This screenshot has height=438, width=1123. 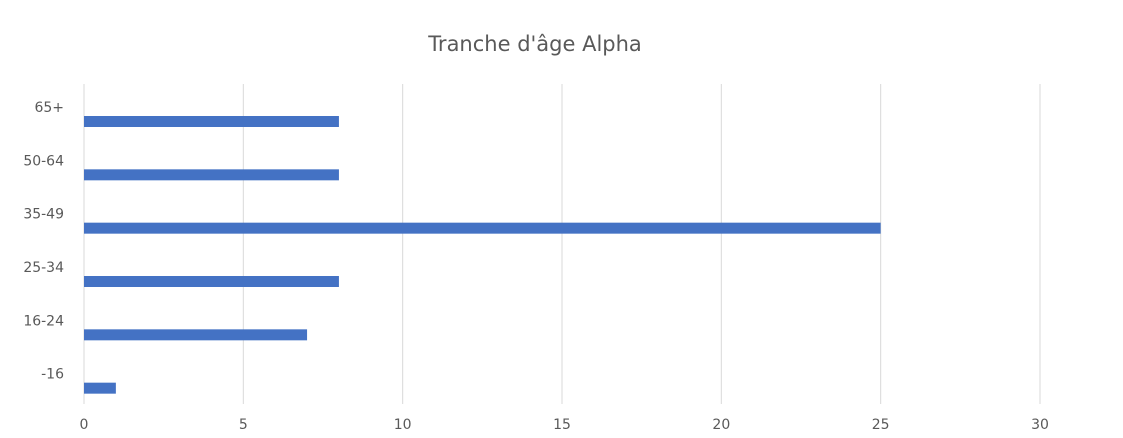 I want to click on y-tick-label: 16-24, so click(x=43, y=321).